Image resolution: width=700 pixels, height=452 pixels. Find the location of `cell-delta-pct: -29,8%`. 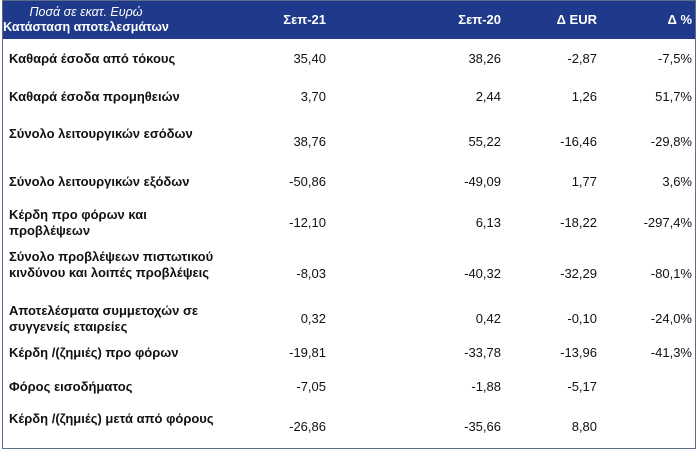

cell-delta-pct: -29,8% is located at coordinates (671, 141).